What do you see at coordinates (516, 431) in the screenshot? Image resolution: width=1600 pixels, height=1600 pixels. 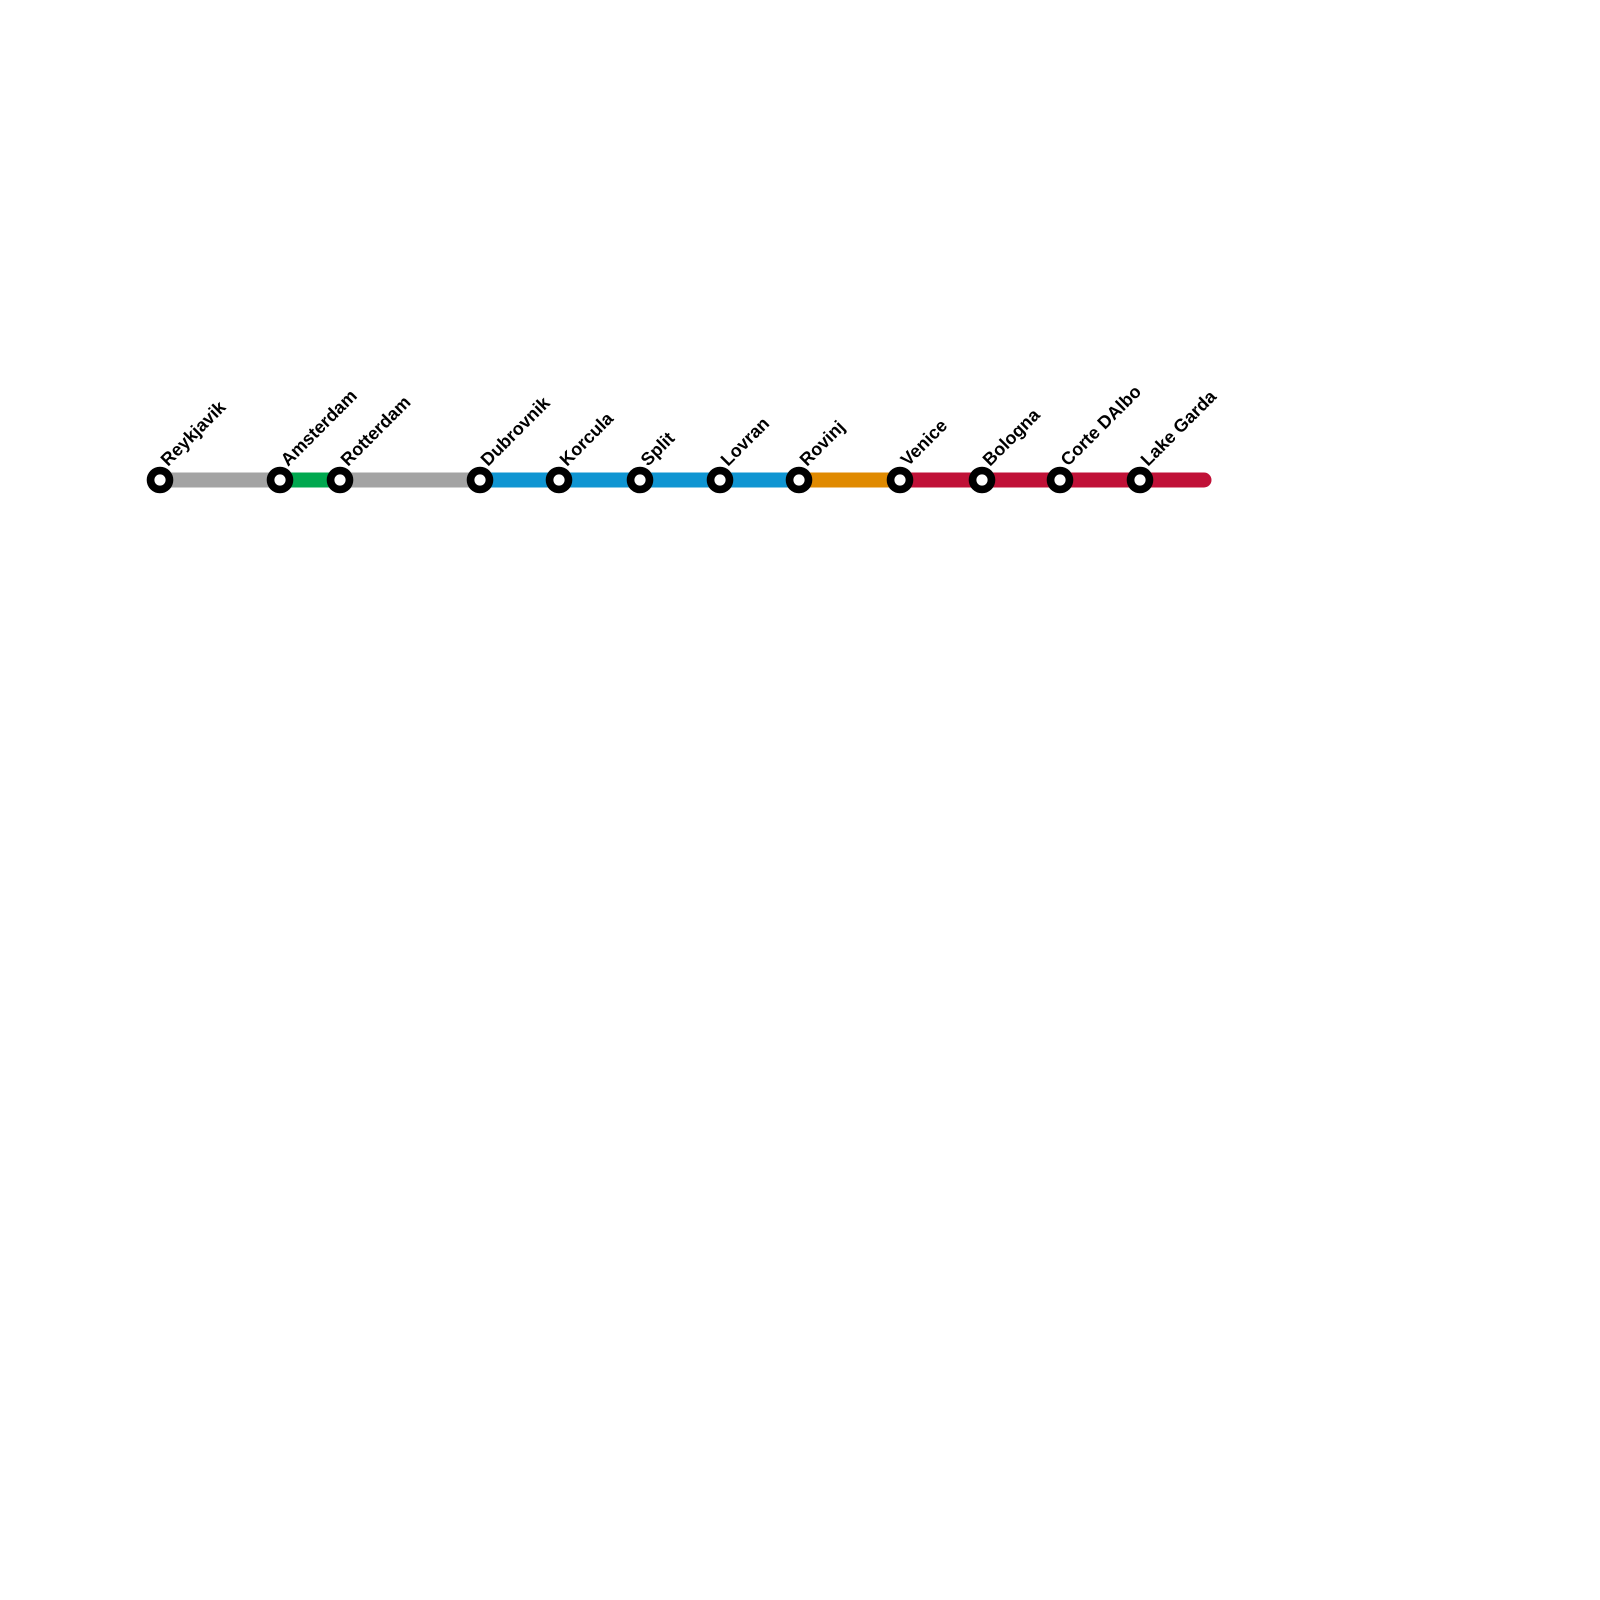 I see `station-label: Dubrovnik` at bounding box center [516, 431].